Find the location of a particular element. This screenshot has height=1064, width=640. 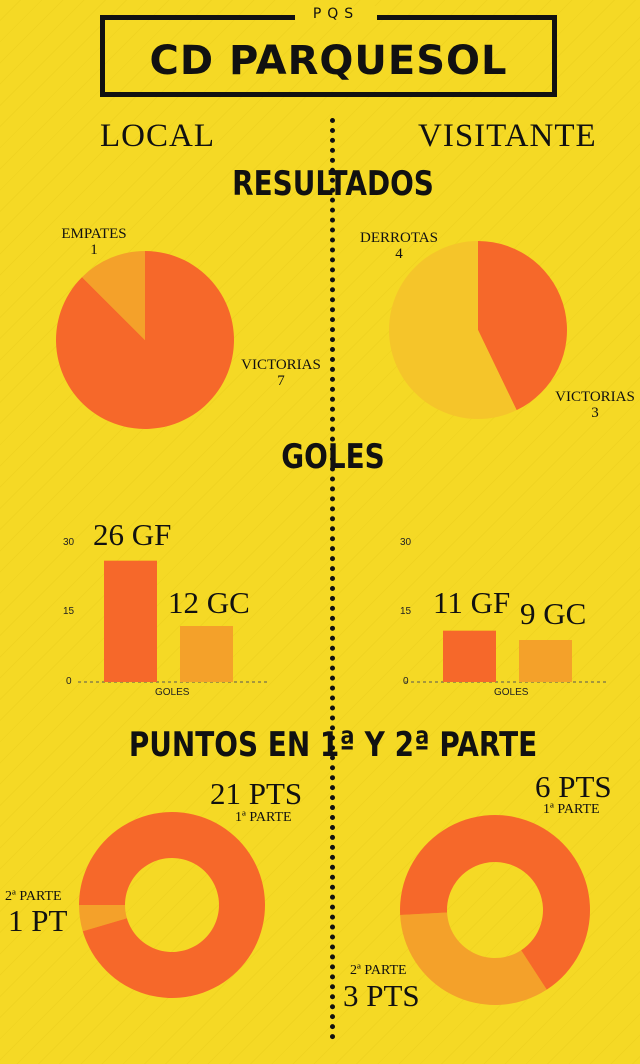

ytick-visitante-30: 30 is located at coordinates (406, 542).